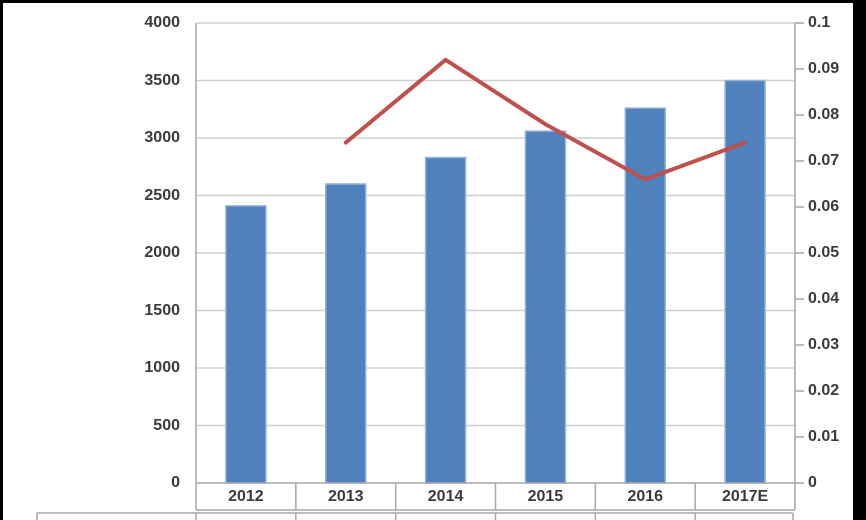 The height and width of the screenshot is (520, 866). Describe the element at coordinates (162, 137) in the screenshot. I see `left-axis-tick-3000: 3000` at that location.